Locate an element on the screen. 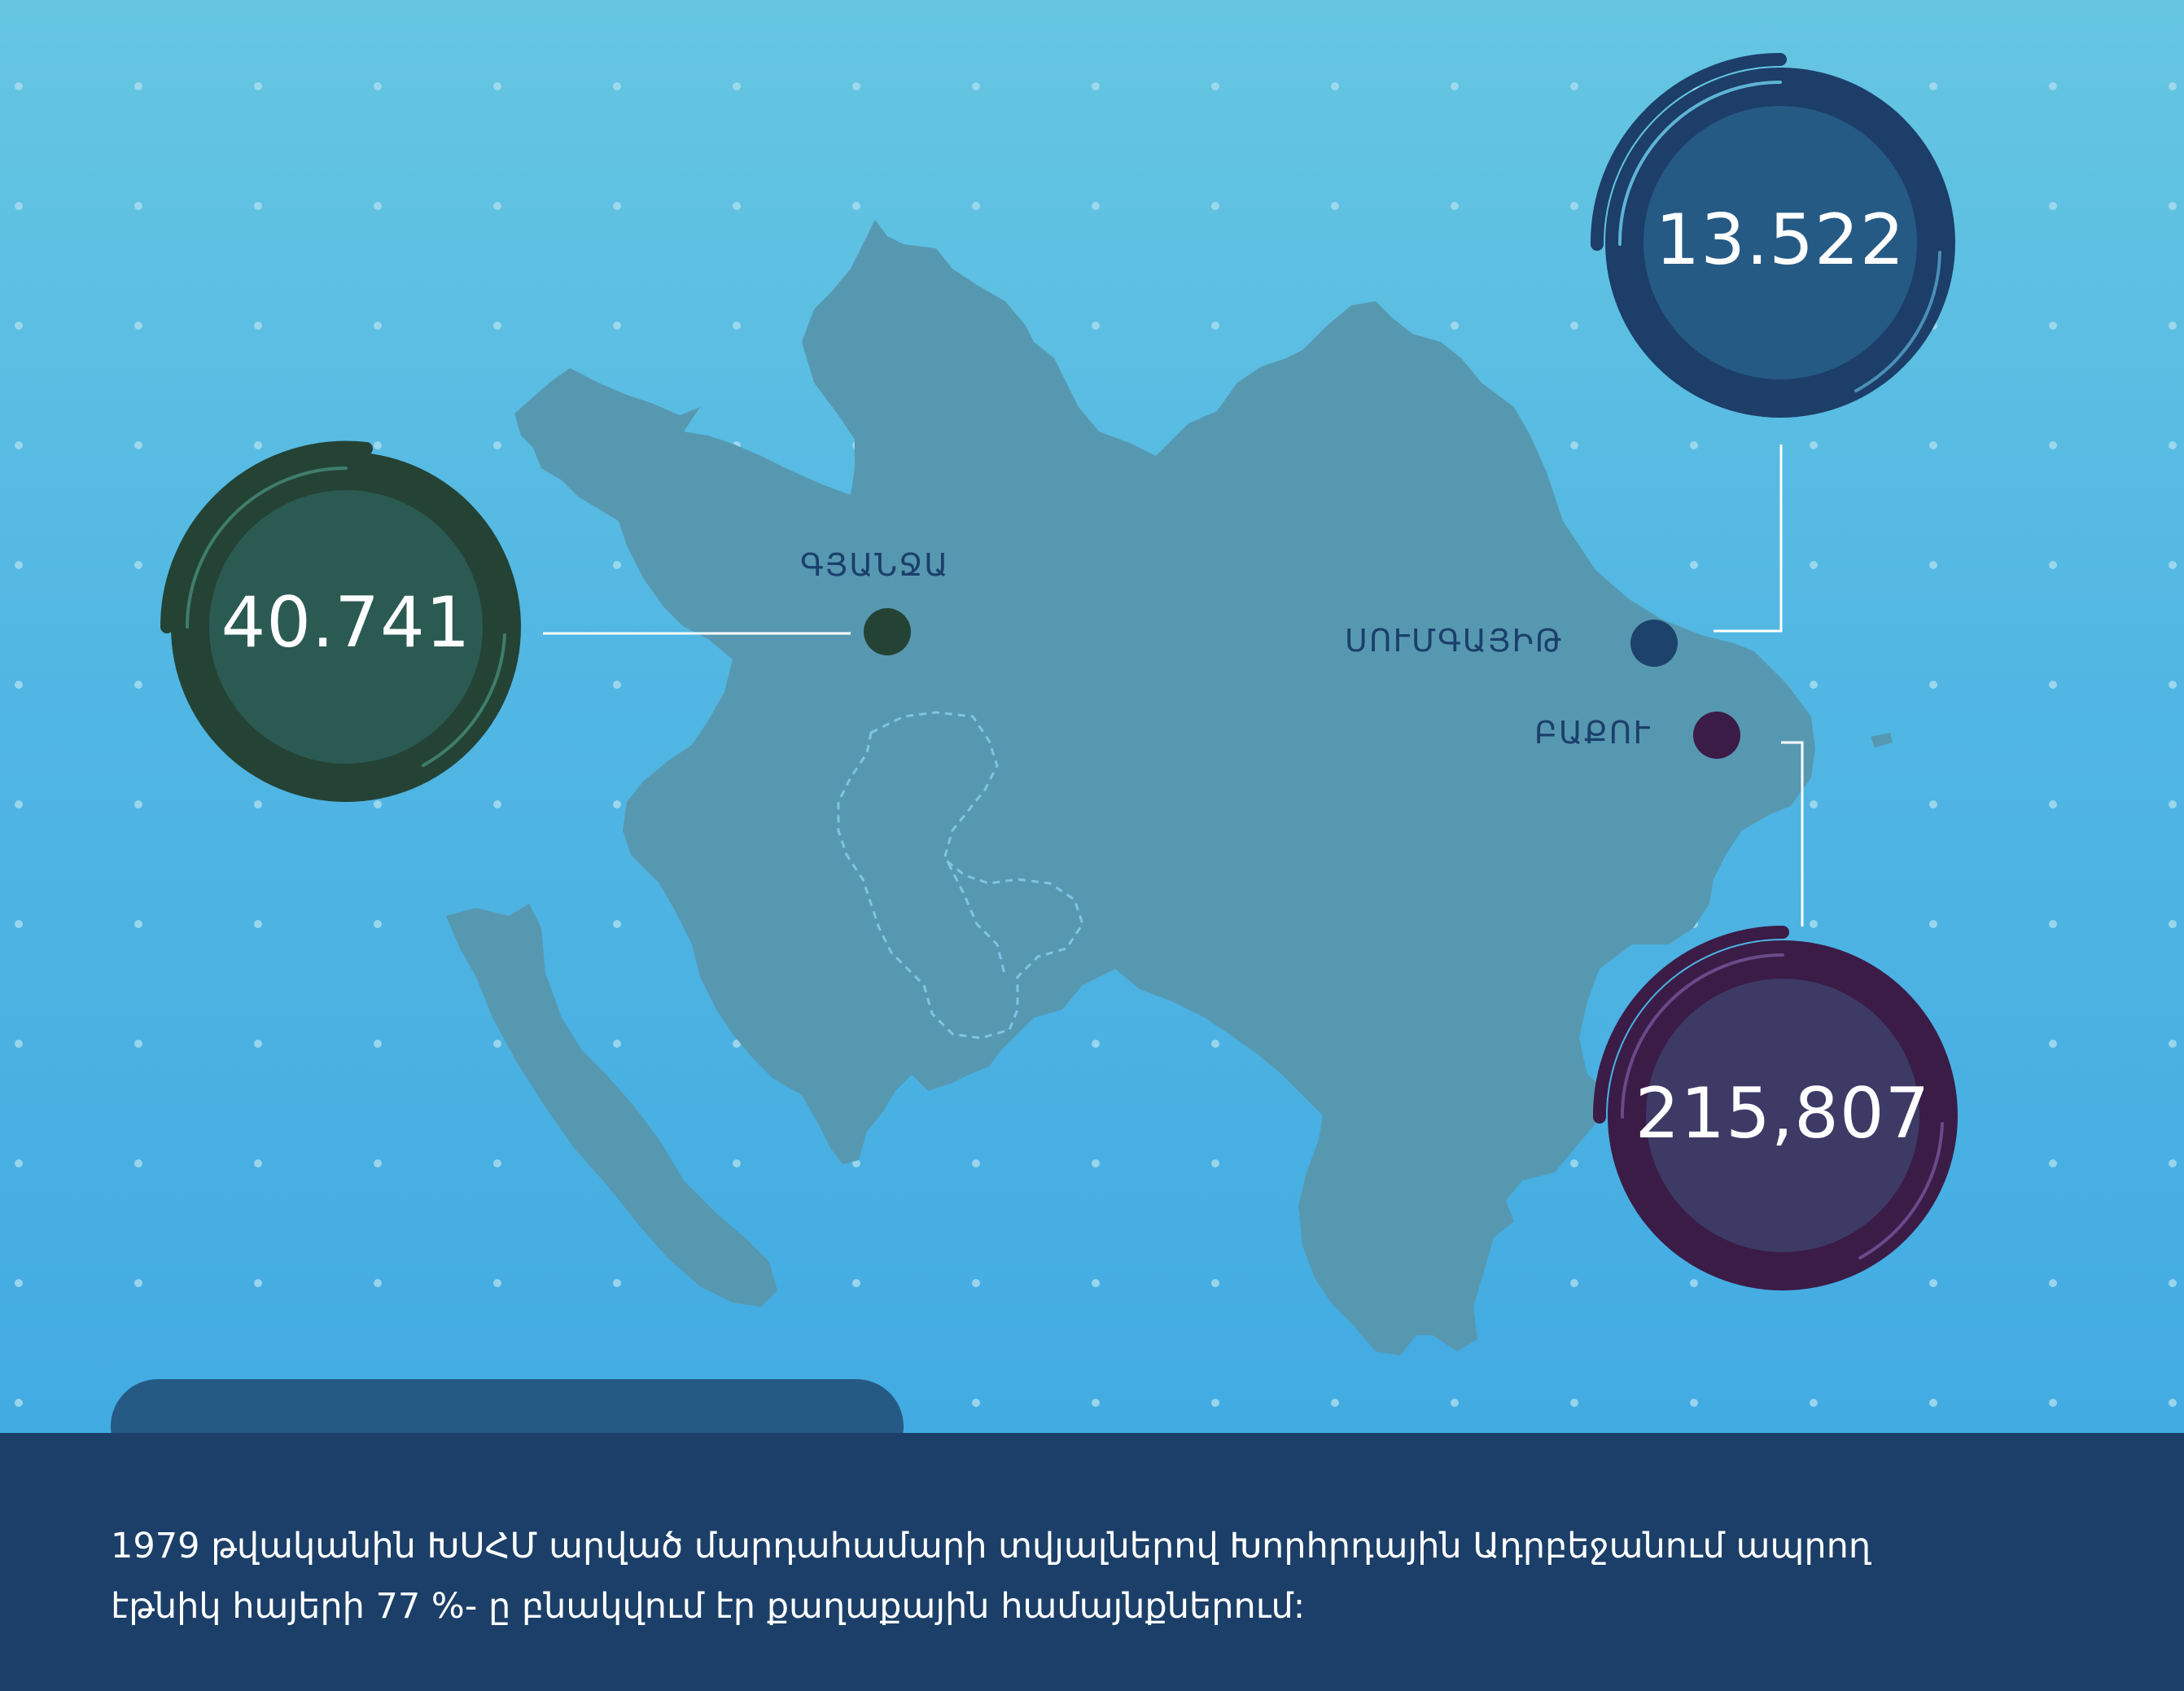  baku-label: ԲԱՔՈՒ is located at coordinates (1593, 733).